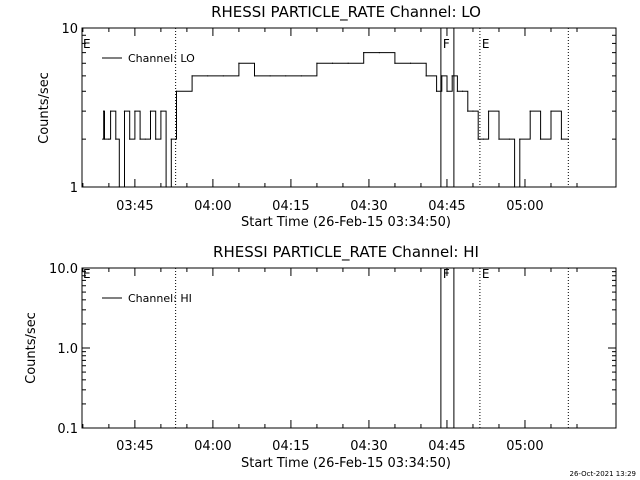 Image resolution: width=640 pixels, height=480 pixels. I want to click on bottom-x-tick-label: 04:30, so click(368, 446).